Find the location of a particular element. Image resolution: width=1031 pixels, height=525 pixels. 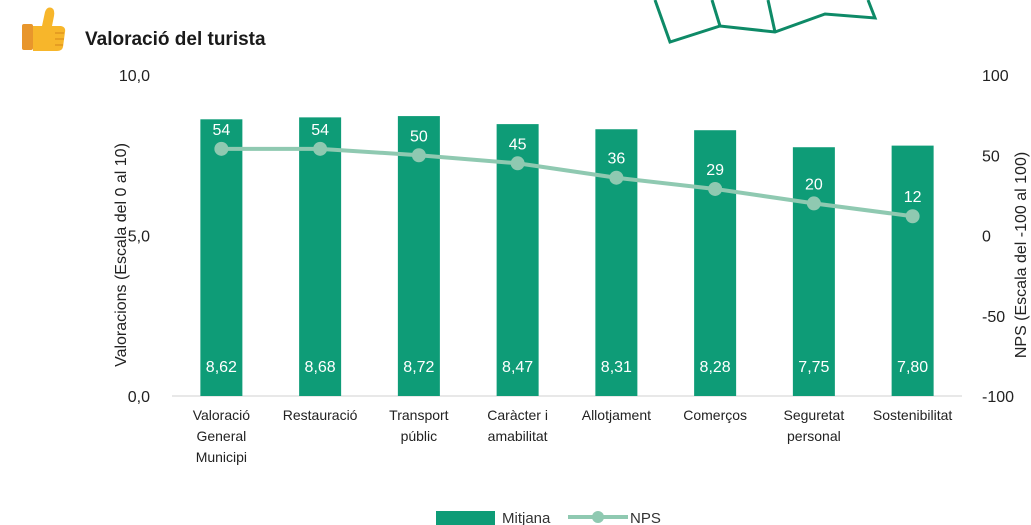

bar-value-label: 8,28 is located at coordinates (715, 367).